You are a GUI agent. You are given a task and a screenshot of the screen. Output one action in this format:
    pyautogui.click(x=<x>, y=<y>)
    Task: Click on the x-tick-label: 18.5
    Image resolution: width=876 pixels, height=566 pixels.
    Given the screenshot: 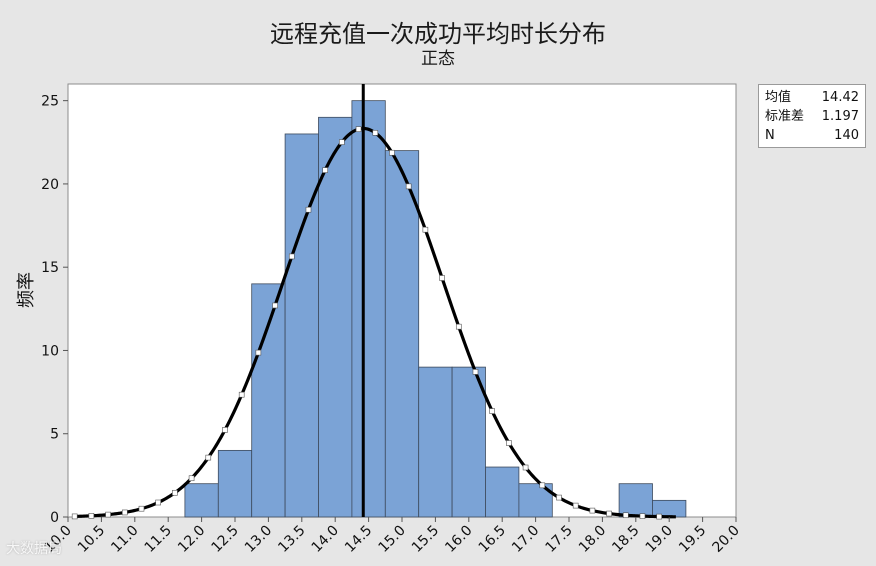 What is the action you would take?
    pyautogui.click(x=625, y=539)
    